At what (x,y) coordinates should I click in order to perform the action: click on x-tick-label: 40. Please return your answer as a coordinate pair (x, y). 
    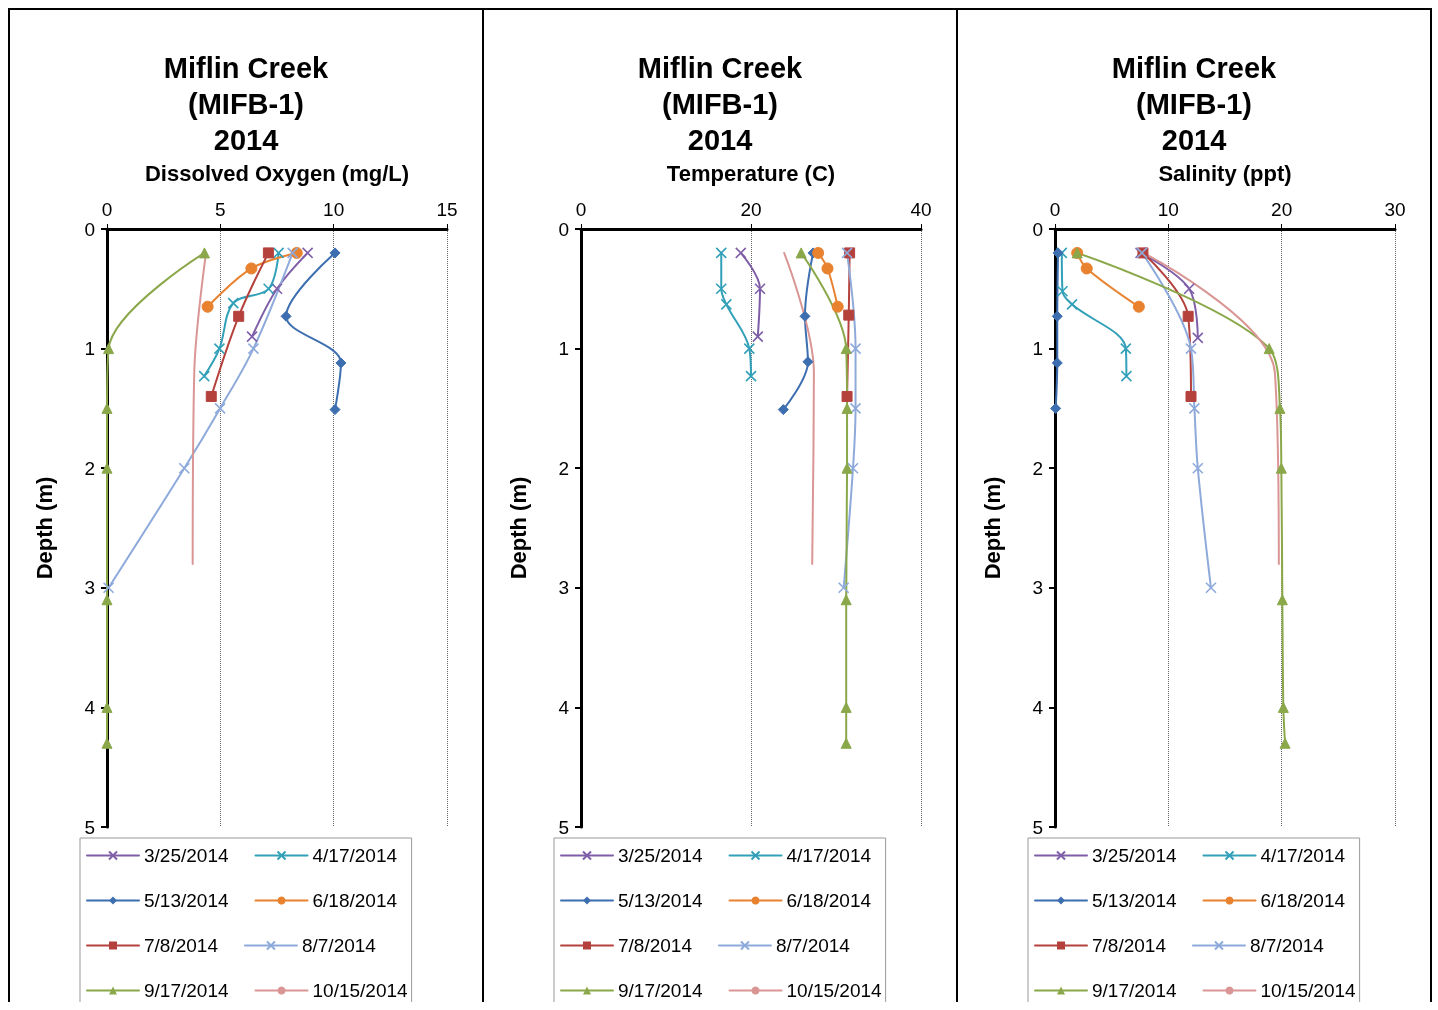
    Looking at the image, I should click on (921, 209).